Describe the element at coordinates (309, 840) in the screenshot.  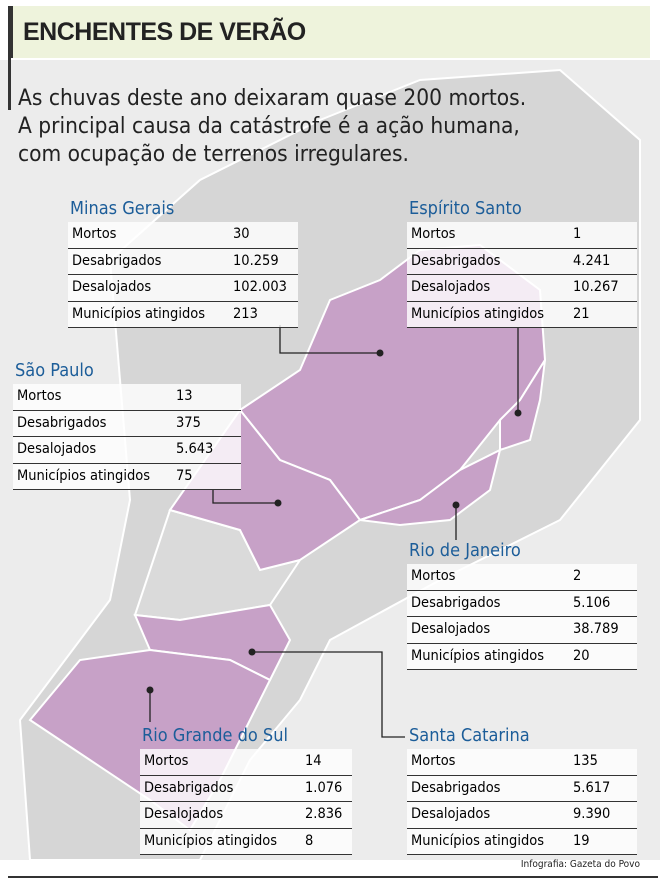
I see `row-value: 8` at that location.